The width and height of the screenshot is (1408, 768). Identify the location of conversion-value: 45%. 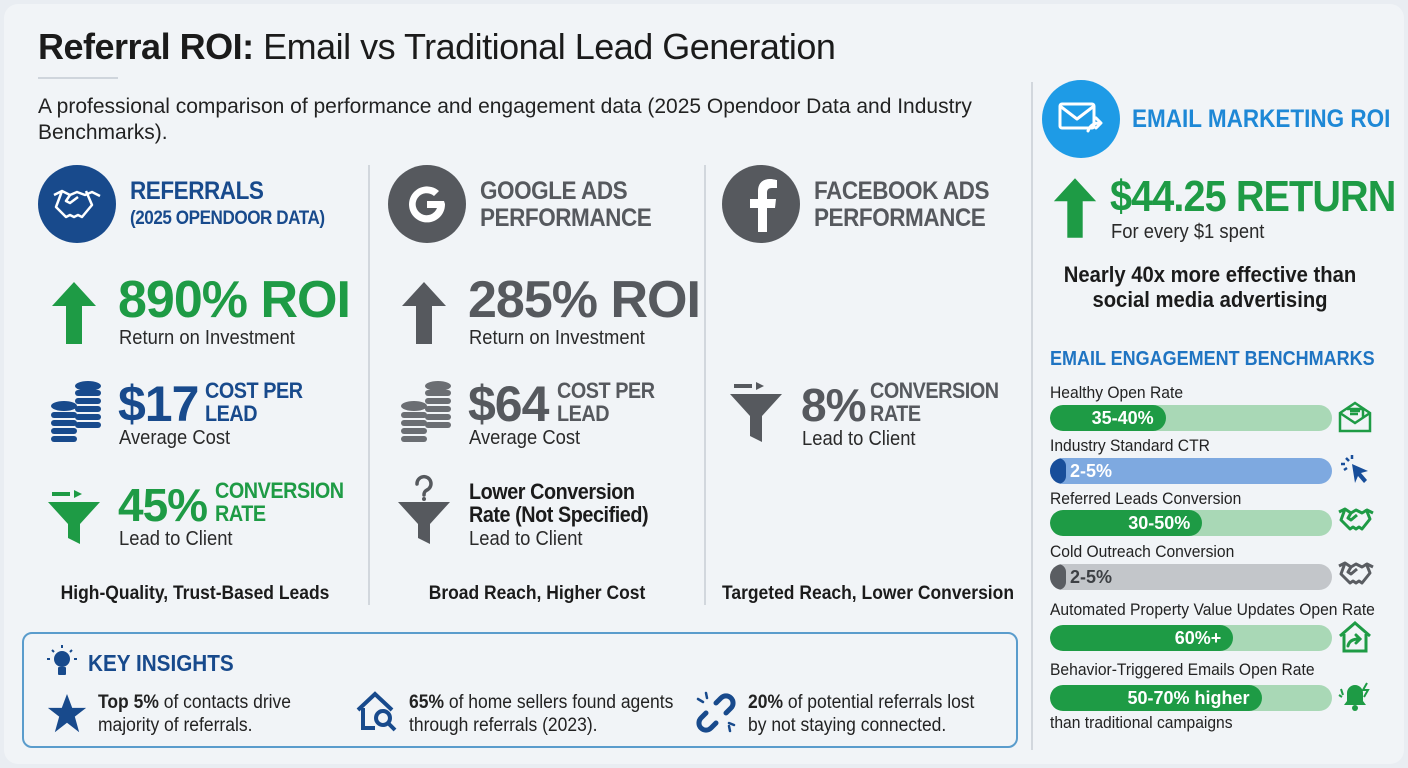
(163, 505).